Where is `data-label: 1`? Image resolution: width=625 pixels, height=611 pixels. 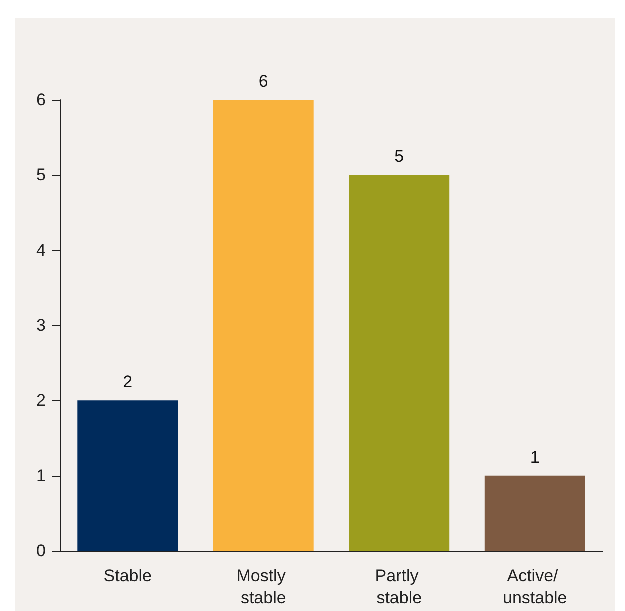 data-label: 1 is located at coordinates (535, 457).